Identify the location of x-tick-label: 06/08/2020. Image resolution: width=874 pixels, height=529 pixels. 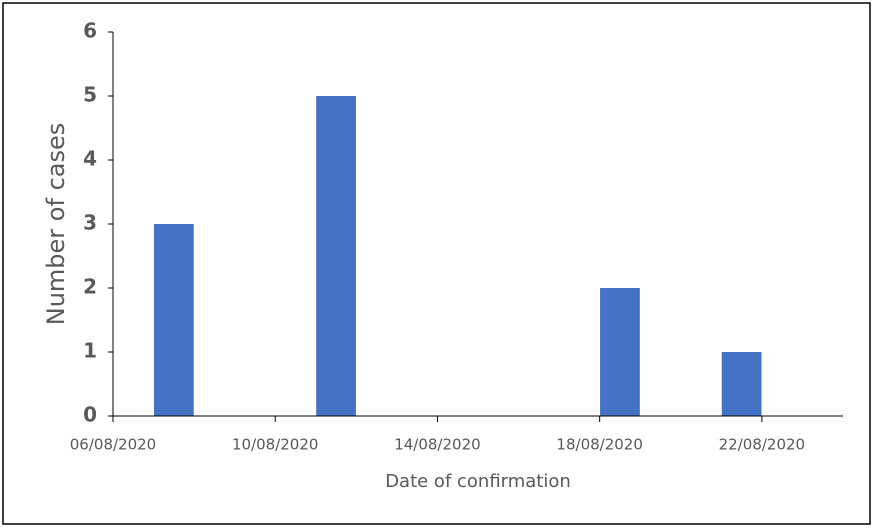
(113, 445).